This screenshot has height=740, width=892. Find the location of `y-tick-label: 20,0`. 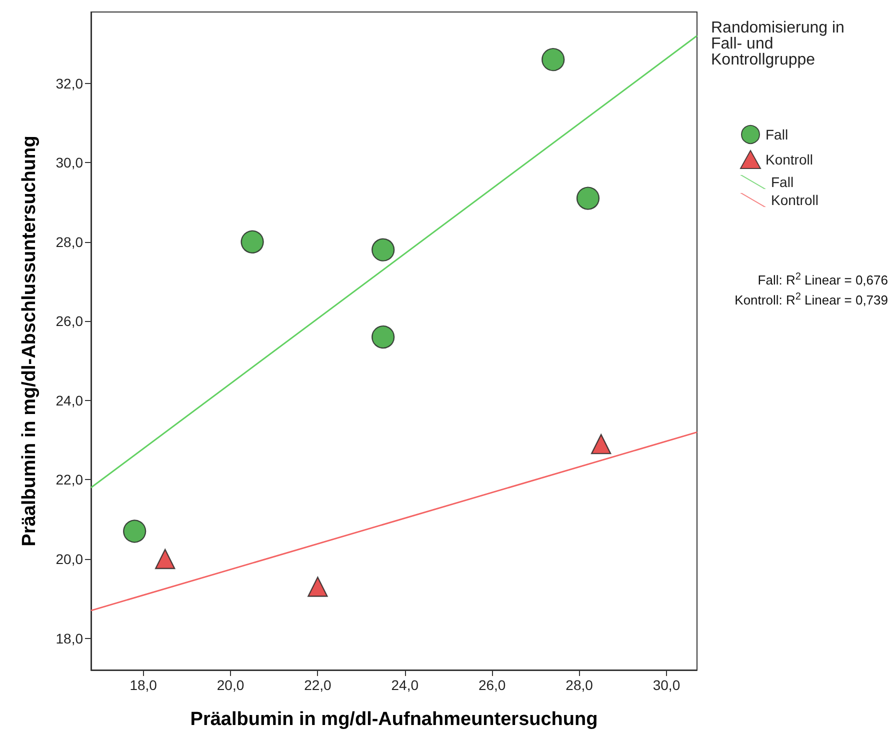

y-tick-label: 20,0 is located at coordinates (70, 559).